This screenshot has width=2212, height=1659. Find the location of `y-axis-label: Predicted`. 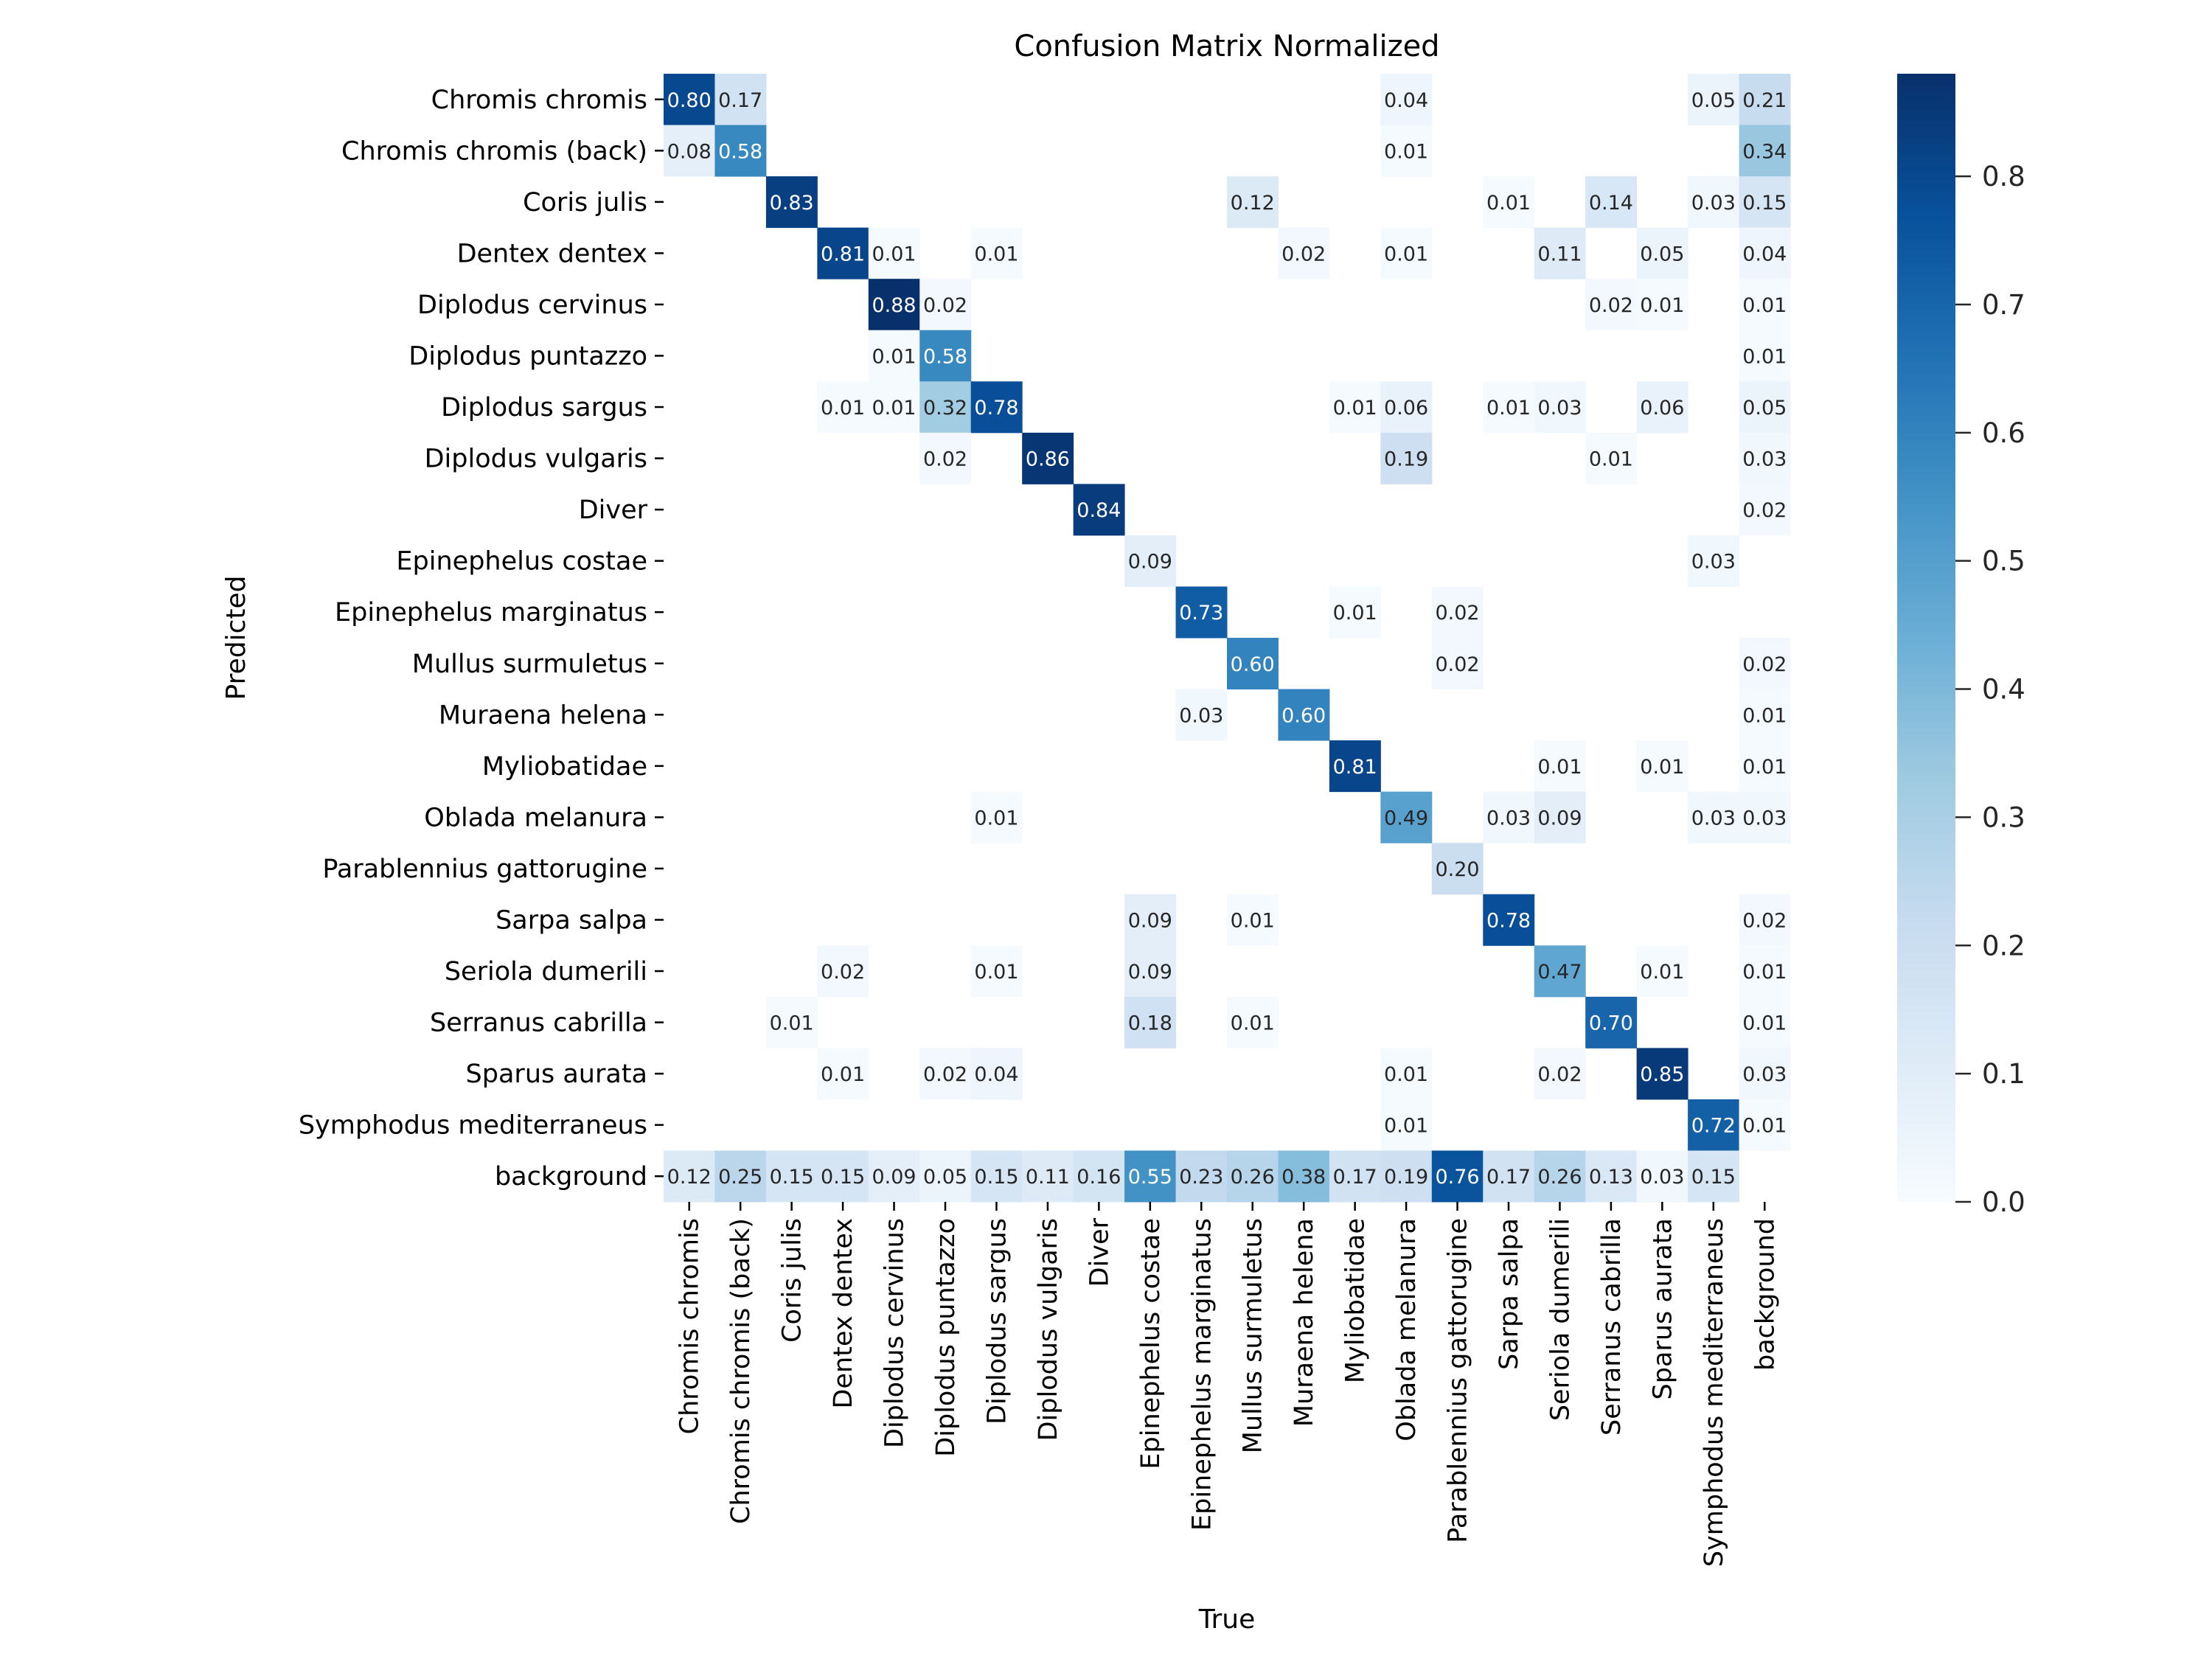

y-axis-label: Predicted is located at coordinates (236, 638).